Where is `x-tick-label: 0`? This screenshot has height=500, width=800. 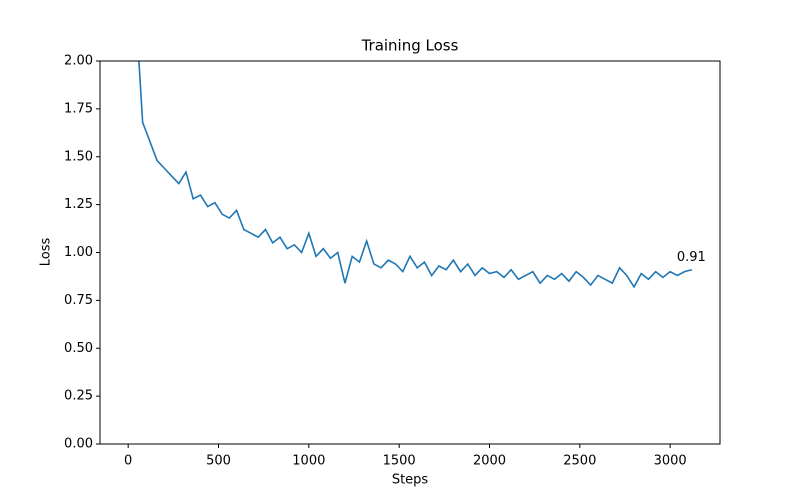
x-tick-label: 0 is located at coordinates (128, 461).